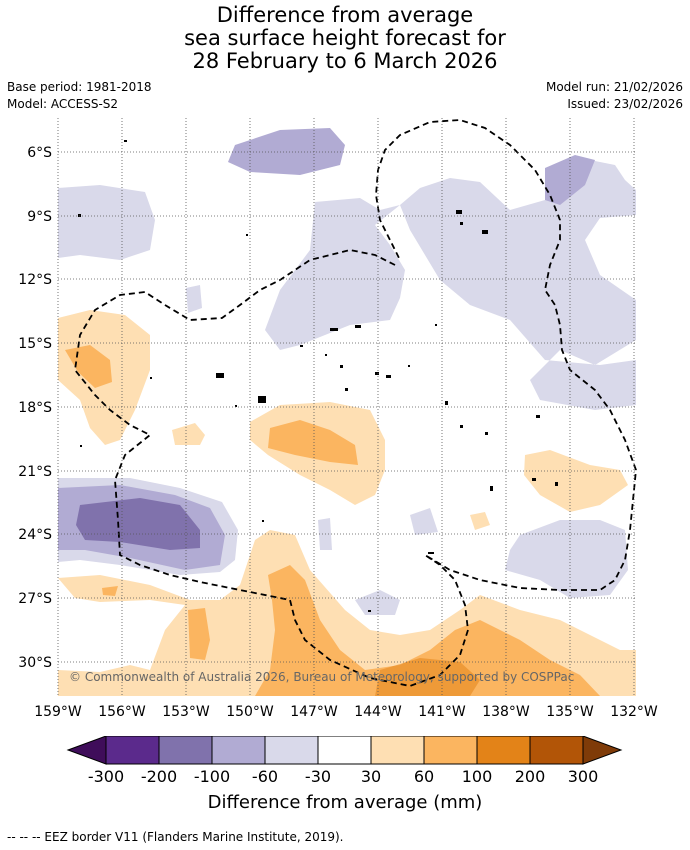 The width and height of the screenshot is (690, 850). I want to click on cbar-tick: -60, so click(265, 776).